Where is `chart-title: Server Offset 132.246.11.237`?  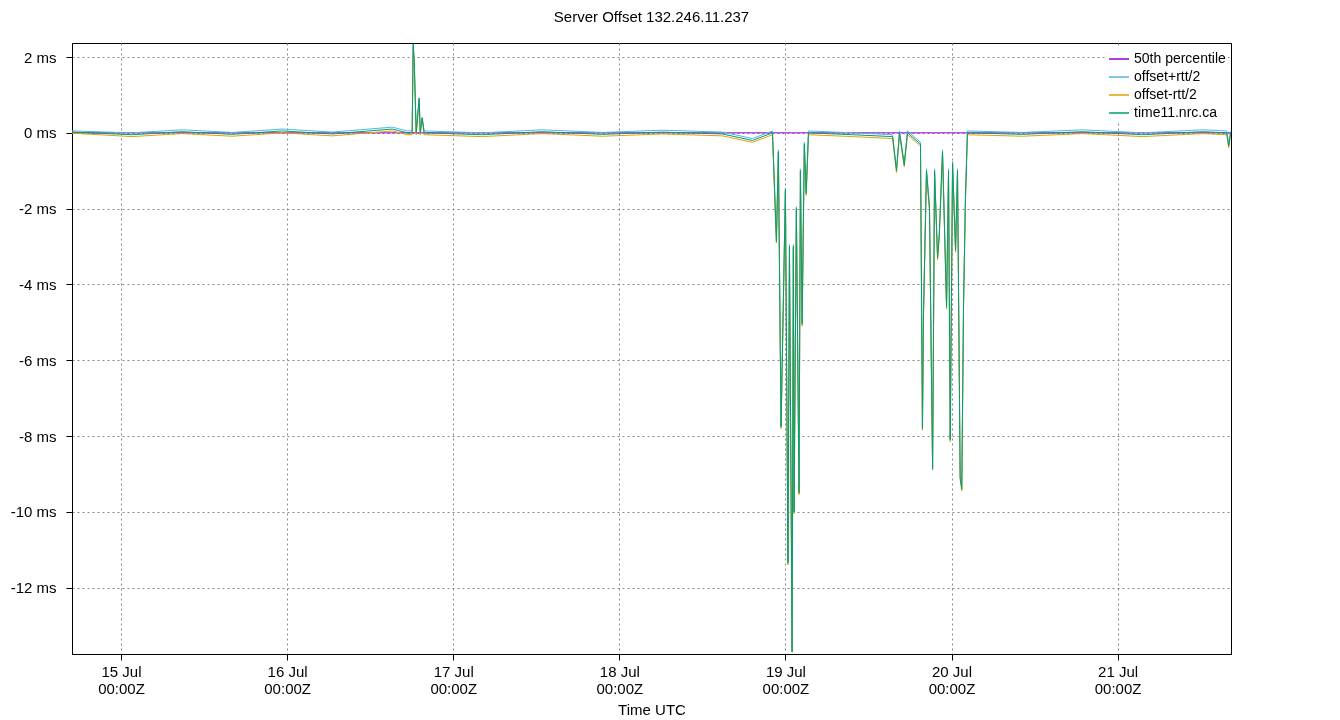
chart-title: Server Offset 132.246.11.237 is located at coordinates (651, 16).